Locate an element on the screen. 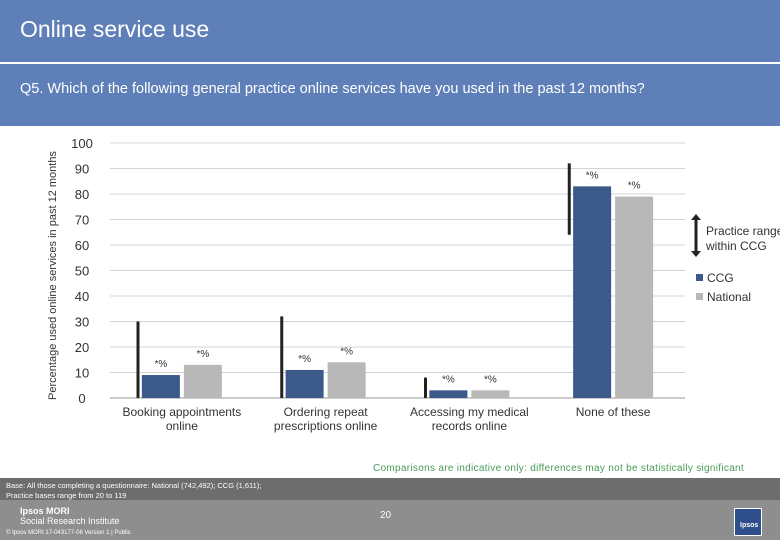  ipsos-logo-text: Ipsos is located at coordinates (749, 525).